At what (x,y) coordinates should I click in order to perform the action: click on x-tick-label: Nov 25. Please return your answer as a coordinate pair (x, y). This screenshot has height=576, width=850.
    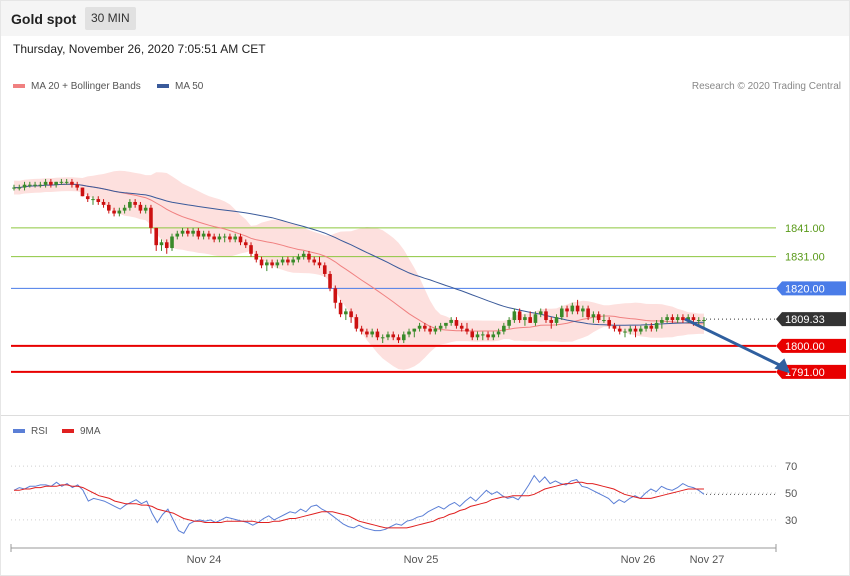
    Looking at the image, I should click on (421, 560).